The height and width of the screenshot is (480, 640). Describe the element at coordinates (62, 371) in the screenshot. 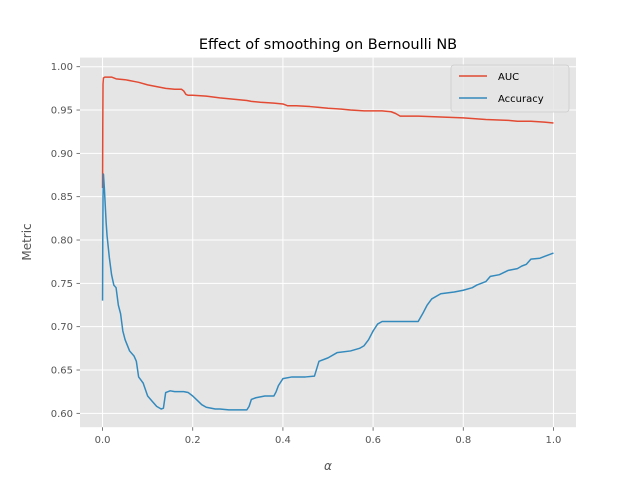

I see `y-tick-label: 0.65` at that location.